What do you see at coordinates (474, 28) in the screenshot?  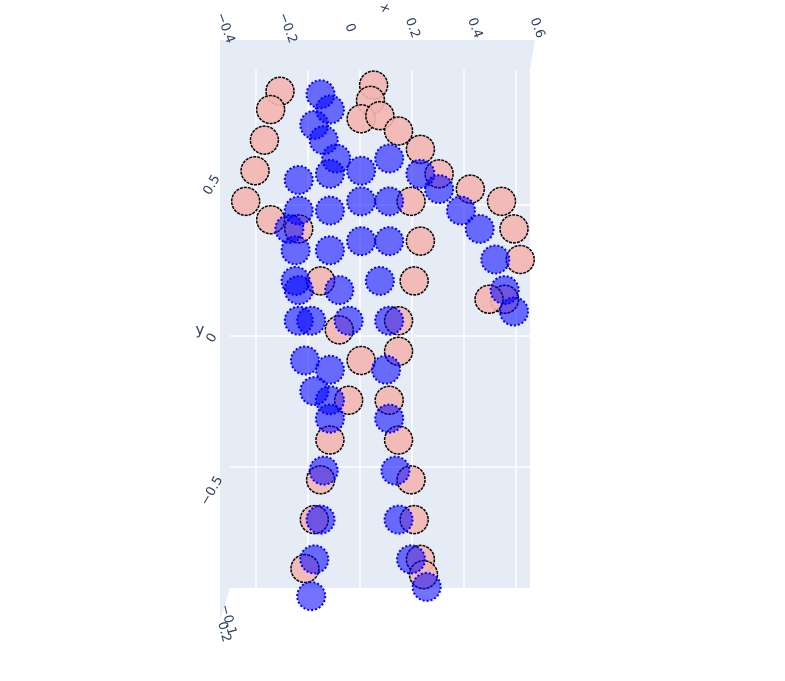 I see `x-tick-label: 0.4` at bounding box center [474, 28].